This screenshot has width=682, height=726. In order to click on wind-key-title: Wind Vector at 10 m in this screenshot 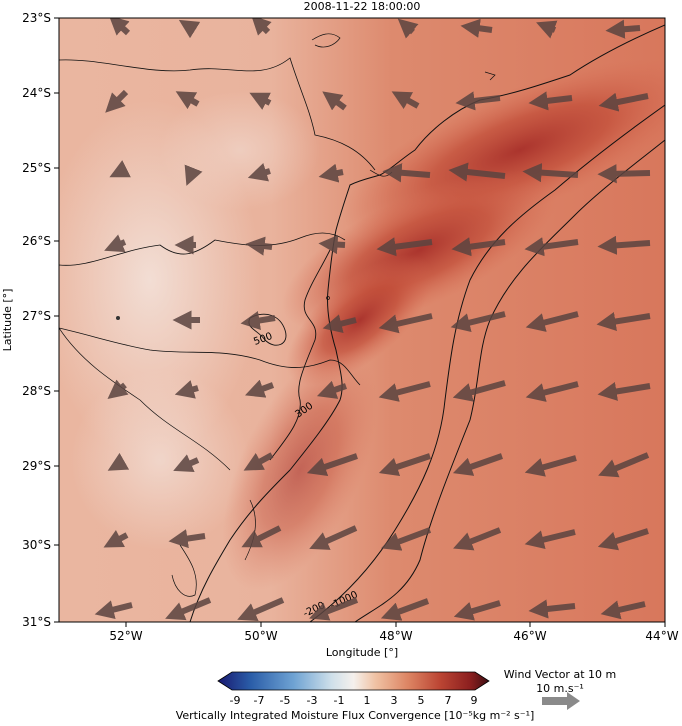, I will do `click(560, 674)`.